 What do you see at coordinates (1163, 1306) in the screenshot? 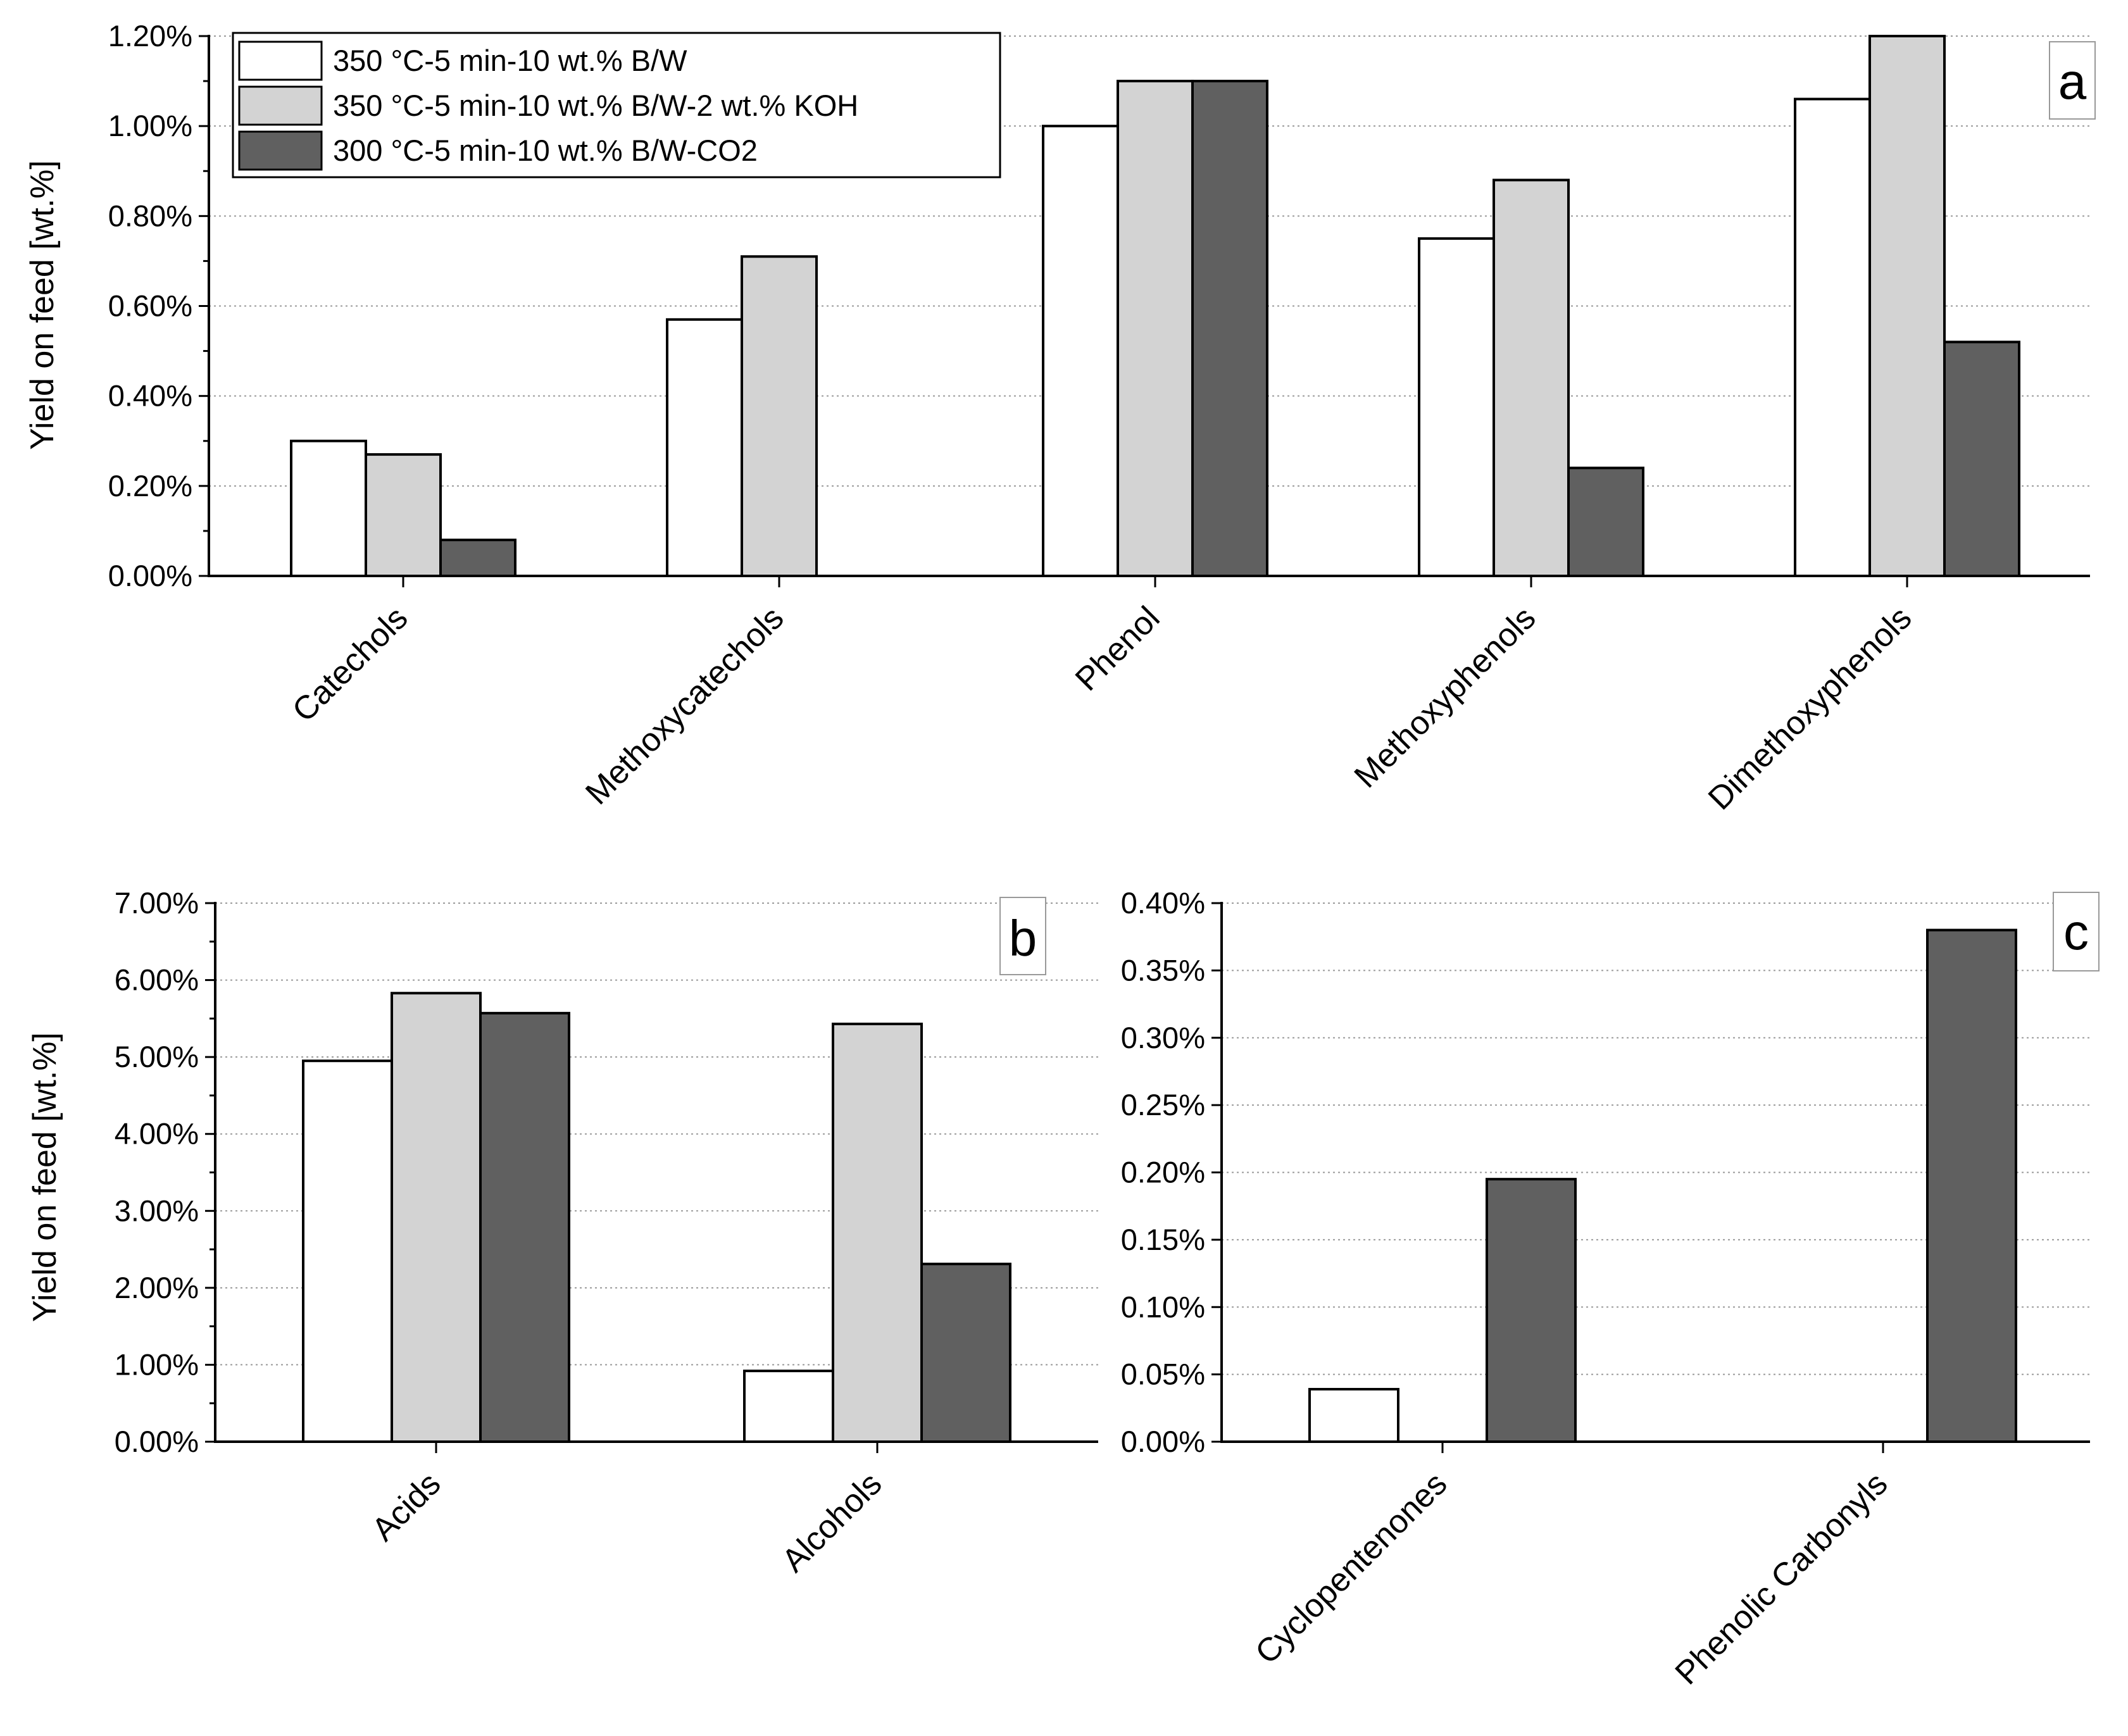
I see `y-tick-label: 0.10%` at bounding box center [1163, 1306].